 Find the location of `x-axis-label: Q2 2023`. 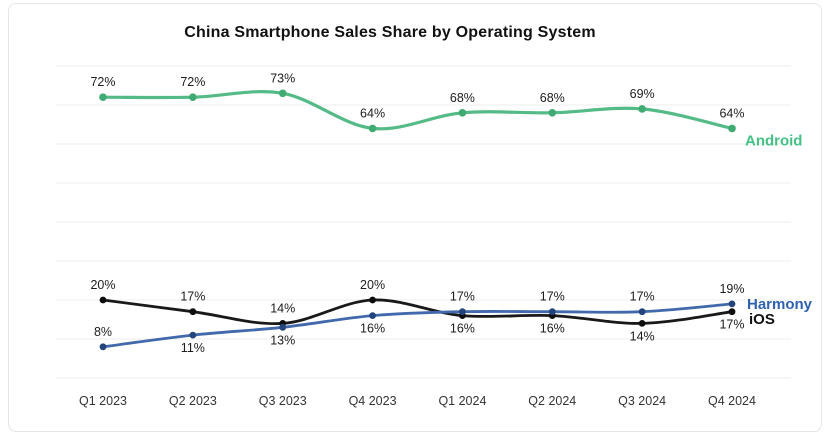

x-axis-label: Q2 2023 is located at coordinates (193, 401).